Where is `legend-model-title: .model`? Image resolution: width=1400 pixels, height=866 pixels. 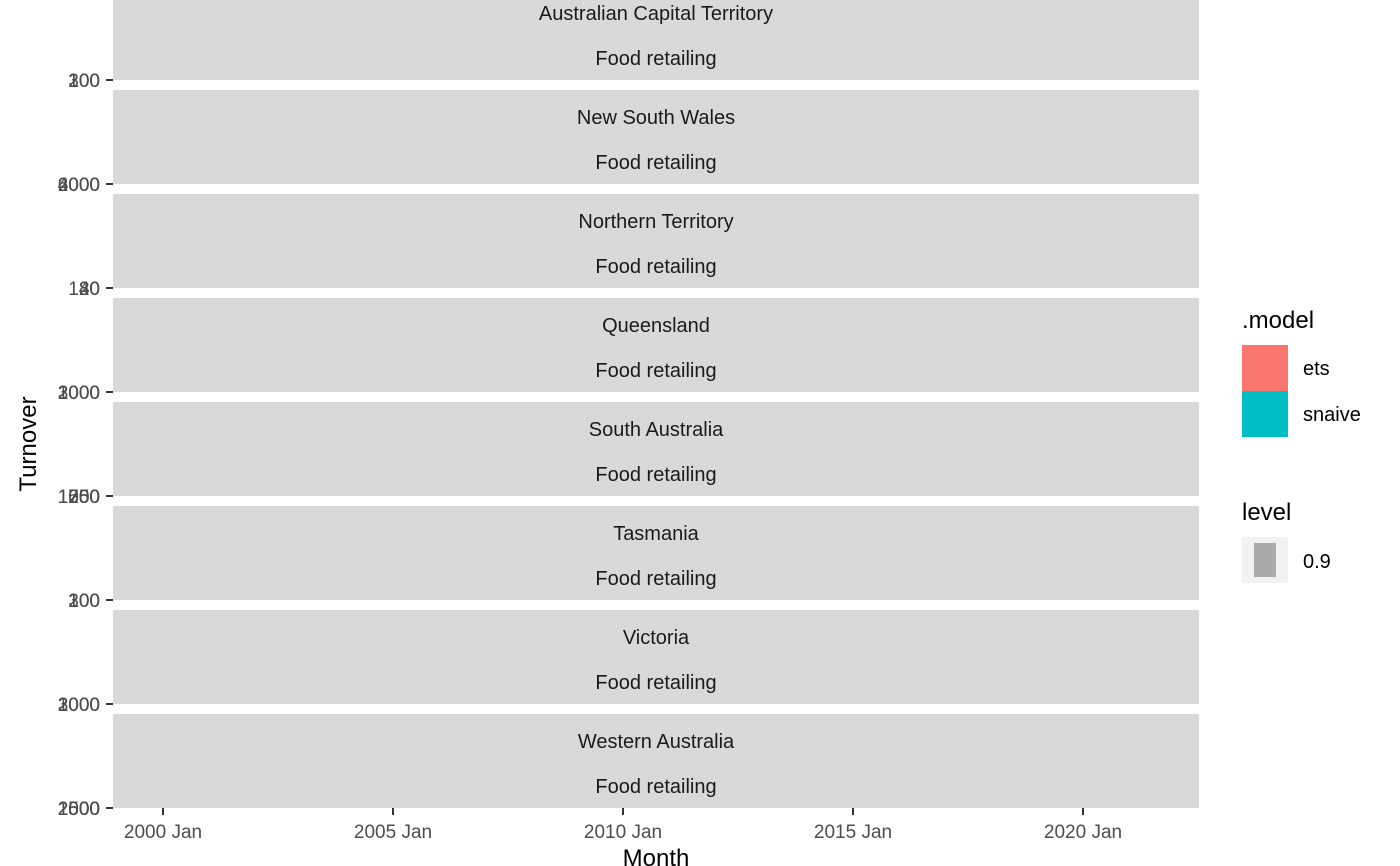 legend-model-title: .model is located at coordinates (1278, 320).